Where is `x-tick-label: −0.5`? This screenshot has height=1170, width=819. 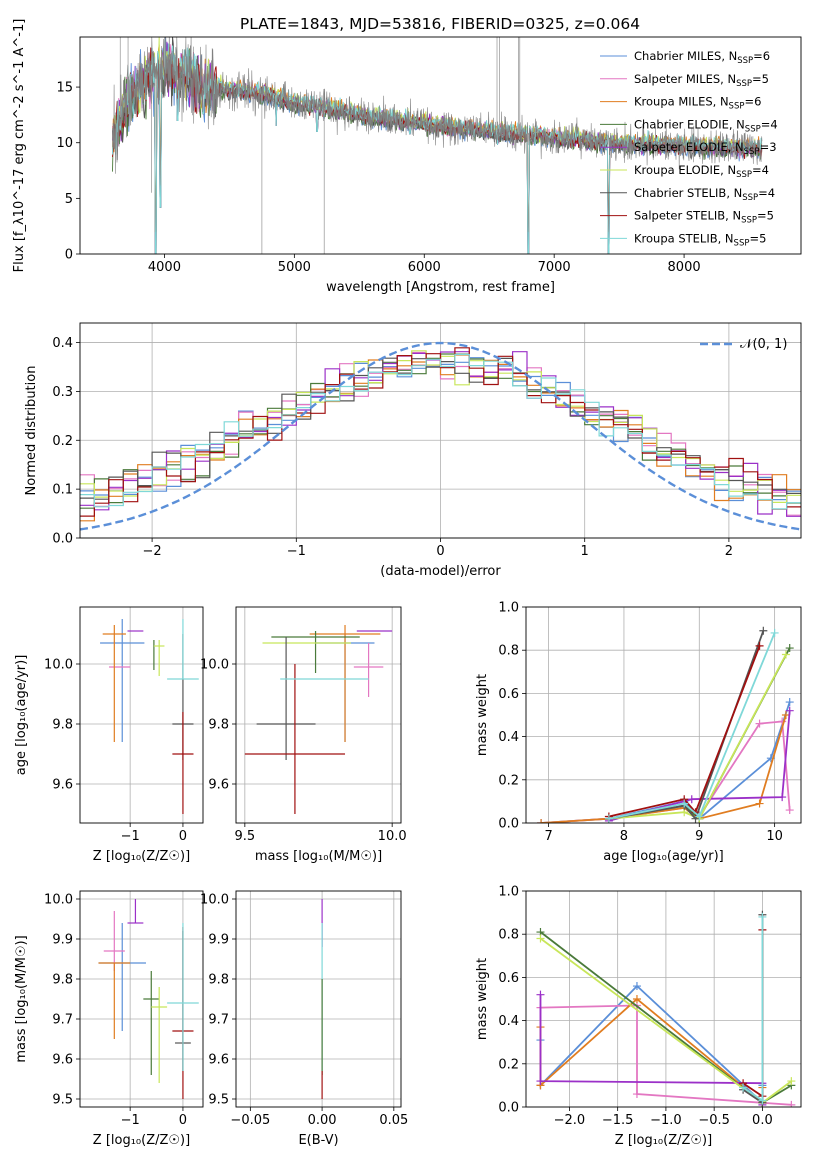 x-tick-label: −0.5 is located at coordinates (714, 1120).